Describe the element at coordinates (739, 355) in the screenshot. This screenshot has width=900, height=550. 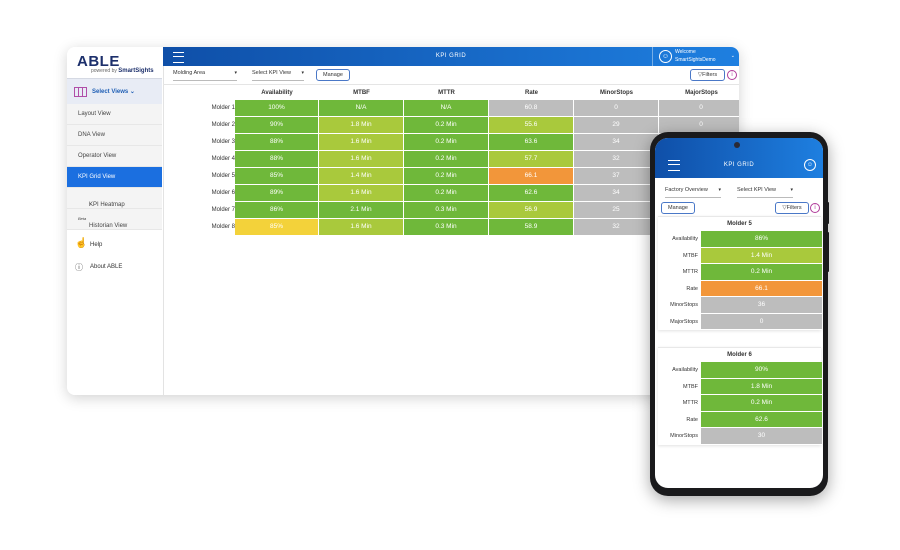
I see `molder-card-title: Molder 6` at that location.